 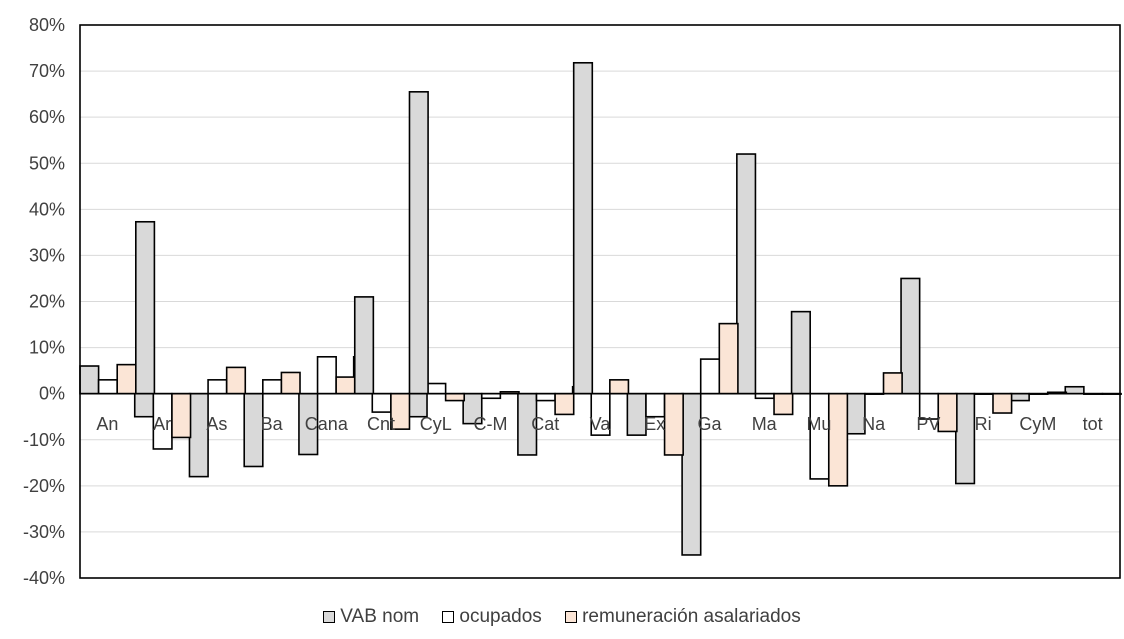 I want to click on legend-swatch-ocupados, so click(x=448, y=617).